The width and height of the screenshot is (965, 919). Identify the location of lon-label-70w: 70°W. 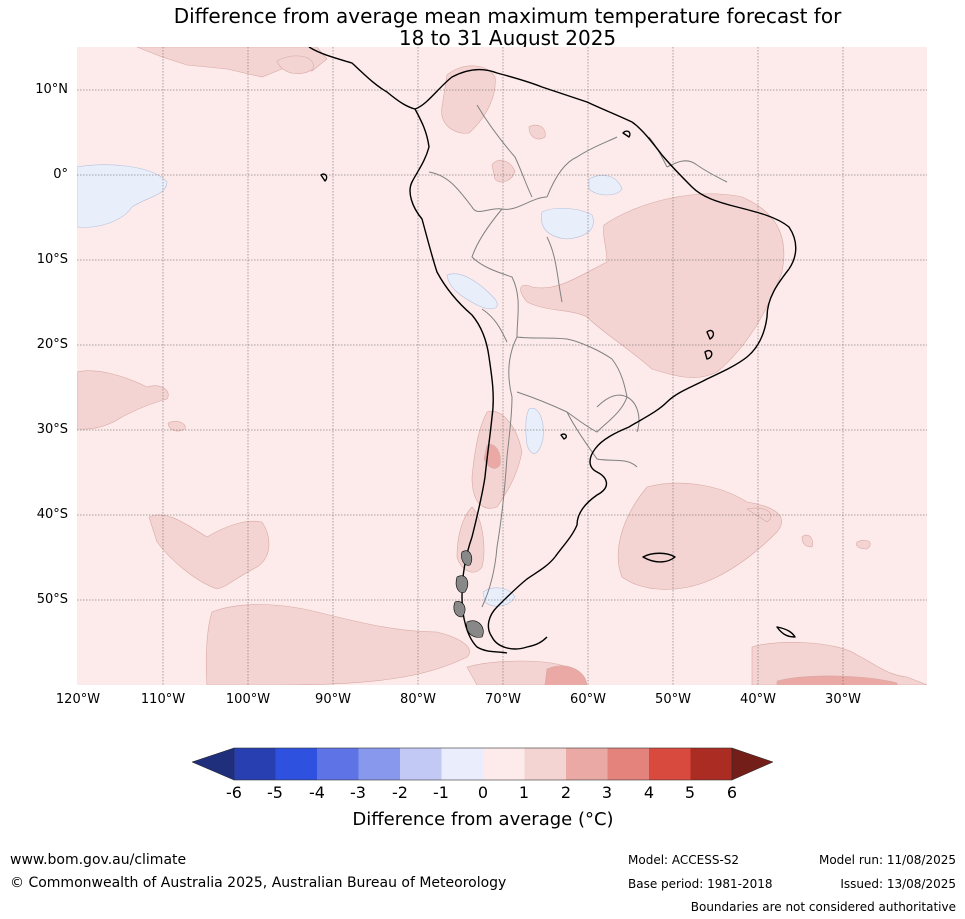
(503, 699).